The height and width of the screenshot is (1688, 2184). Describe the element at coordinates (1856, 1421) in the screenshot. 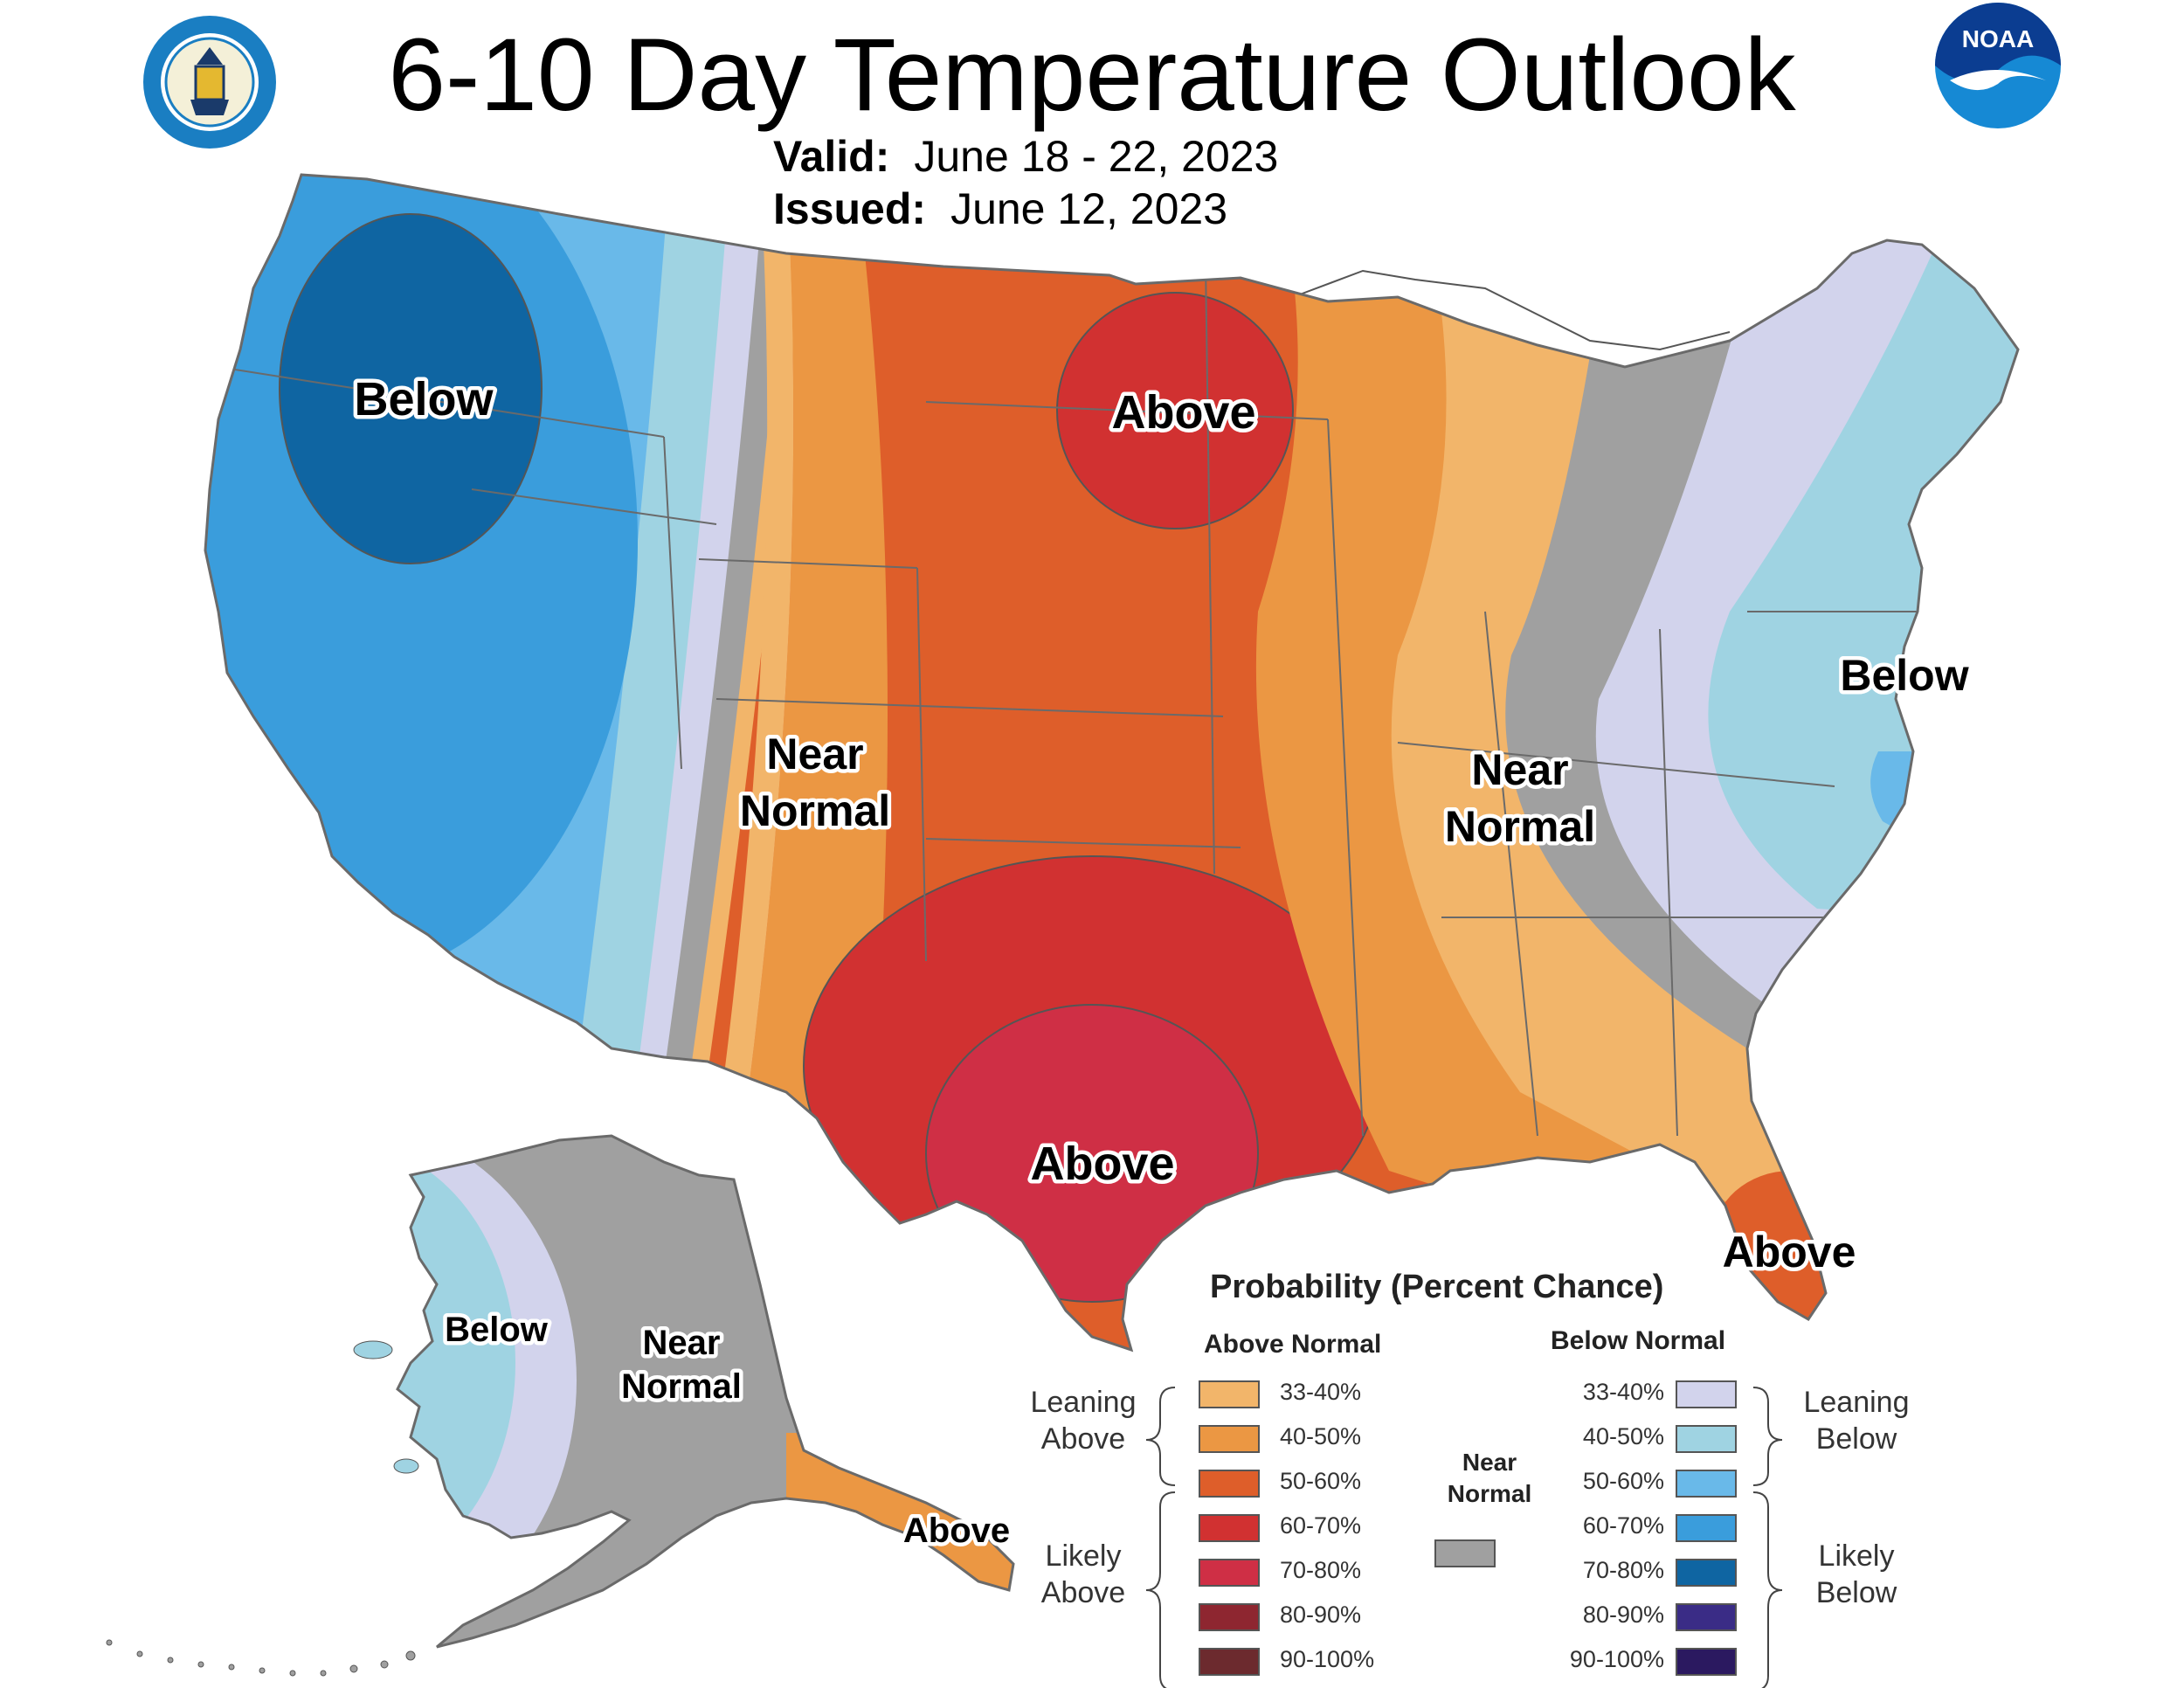

I see `legend-leaning-below: Leaning Below` at that location.